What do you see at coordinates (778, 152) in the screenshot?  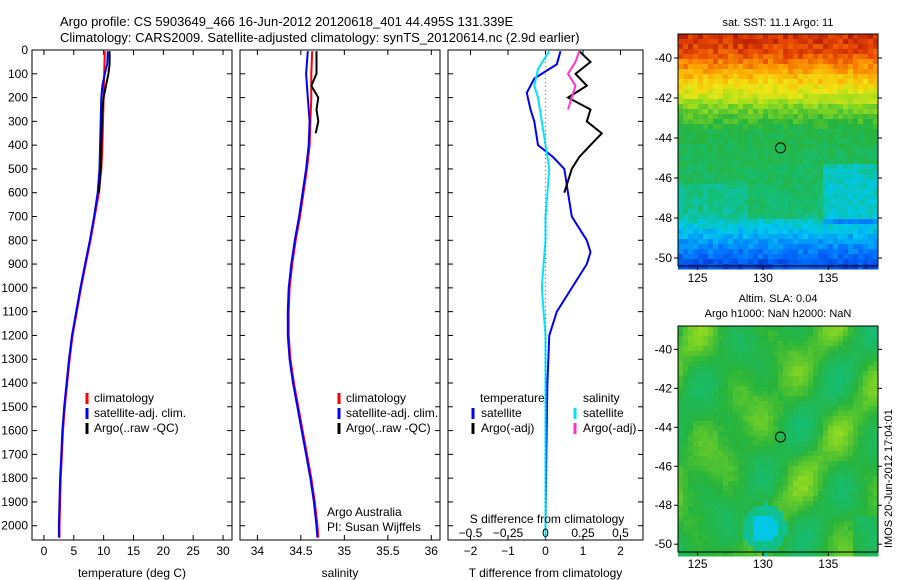 I see `heatmap-cells` at bounding box center [778, 152].